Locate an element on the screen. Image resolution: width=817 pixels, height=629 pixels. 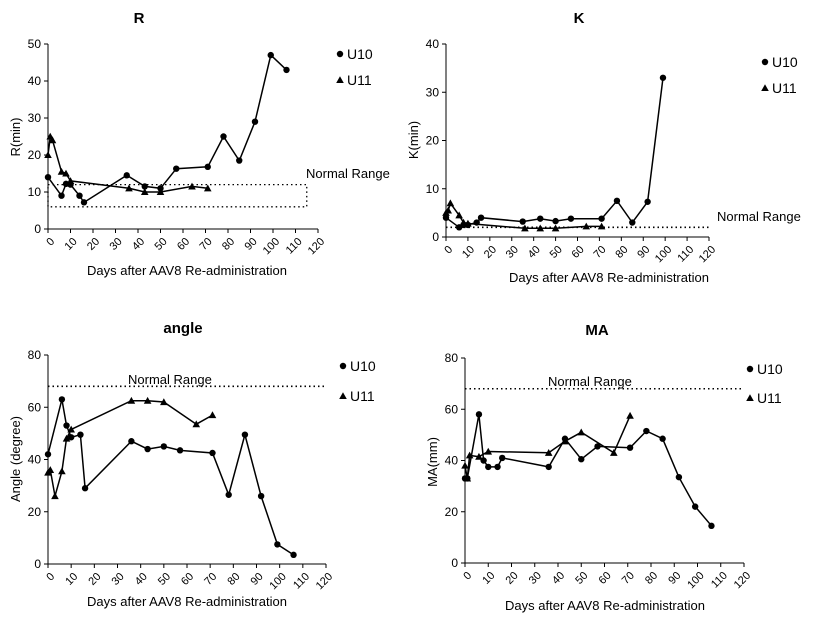
y-tick-label: 10 is located at coordinates (433, 189).